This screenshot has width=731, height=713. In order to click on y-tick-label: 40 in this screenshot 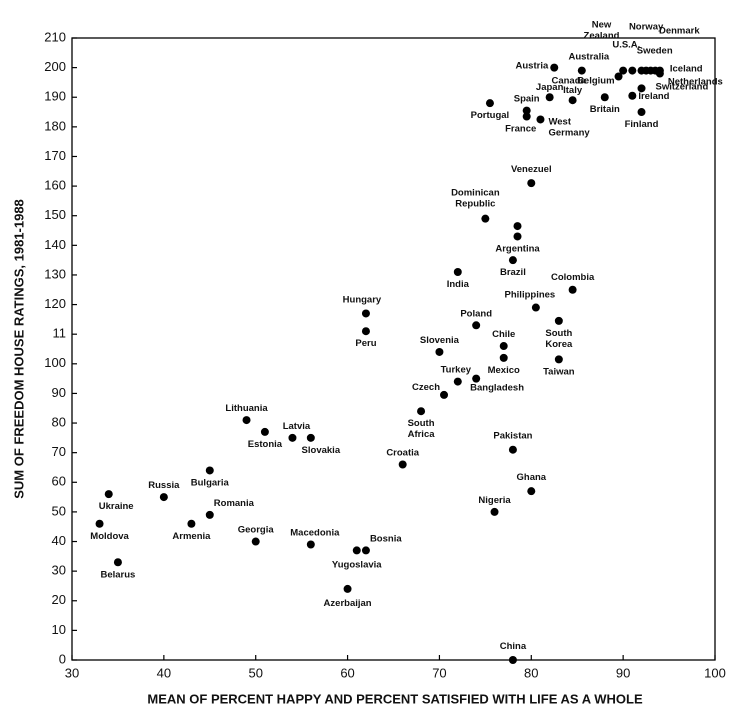, I will do `click(59, 540)`.